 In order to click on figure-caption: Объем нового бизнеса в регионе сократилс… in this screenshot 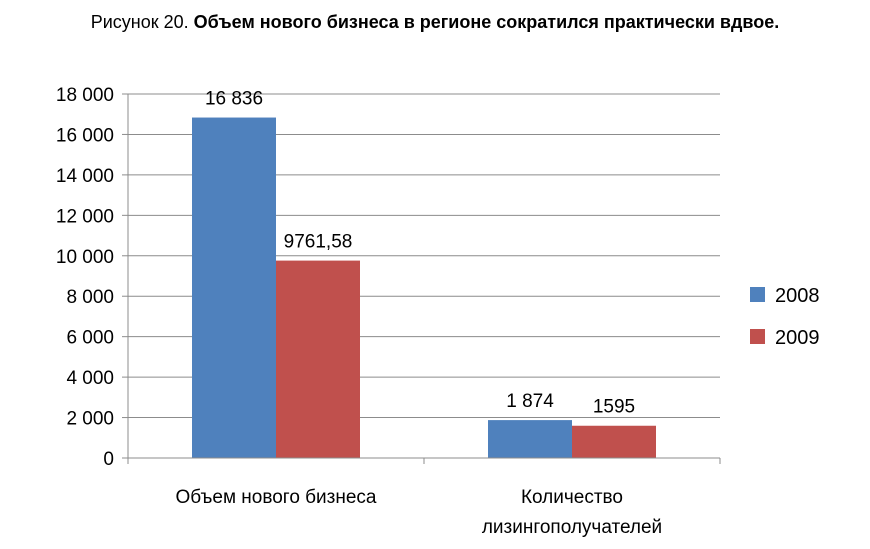, I will do `click(486, 22)`.